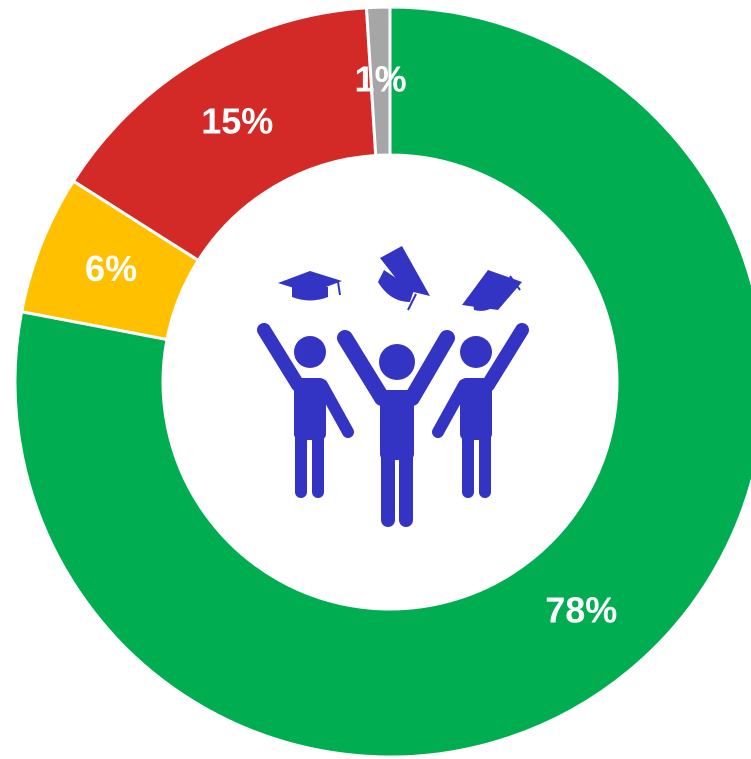  Describe the element at coordinates (581, 610) in the screenshot. I see `data-label: 78%` at that location.